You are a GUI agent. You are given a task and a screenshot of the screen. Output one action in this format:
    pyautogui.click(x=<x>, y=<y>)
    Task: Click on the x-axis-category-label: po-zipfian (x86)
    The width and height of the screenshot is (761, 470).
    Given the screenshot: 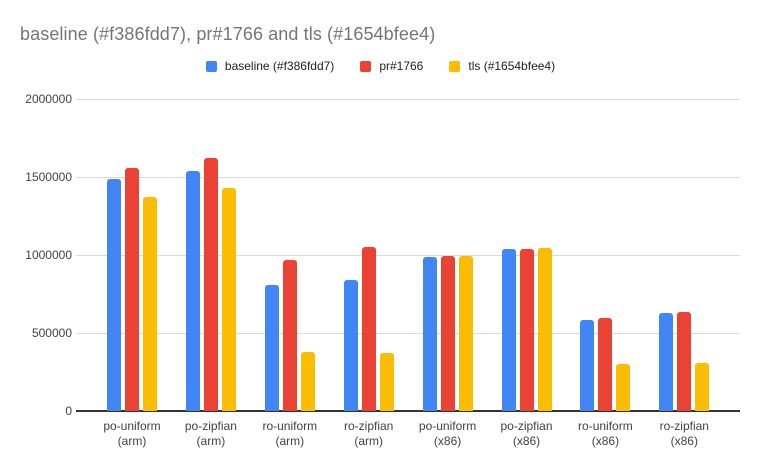 What is the action you would take?
    pyautogui.click(x=526, y=433)
    